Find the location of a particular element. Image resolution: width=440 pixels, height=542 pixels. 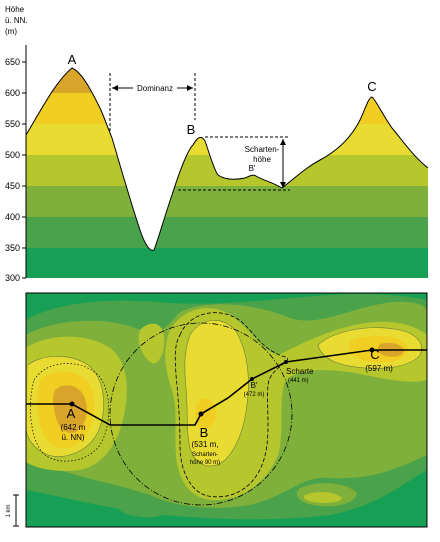

axis-tick-label: 650 is located at coordinates (12, 62).